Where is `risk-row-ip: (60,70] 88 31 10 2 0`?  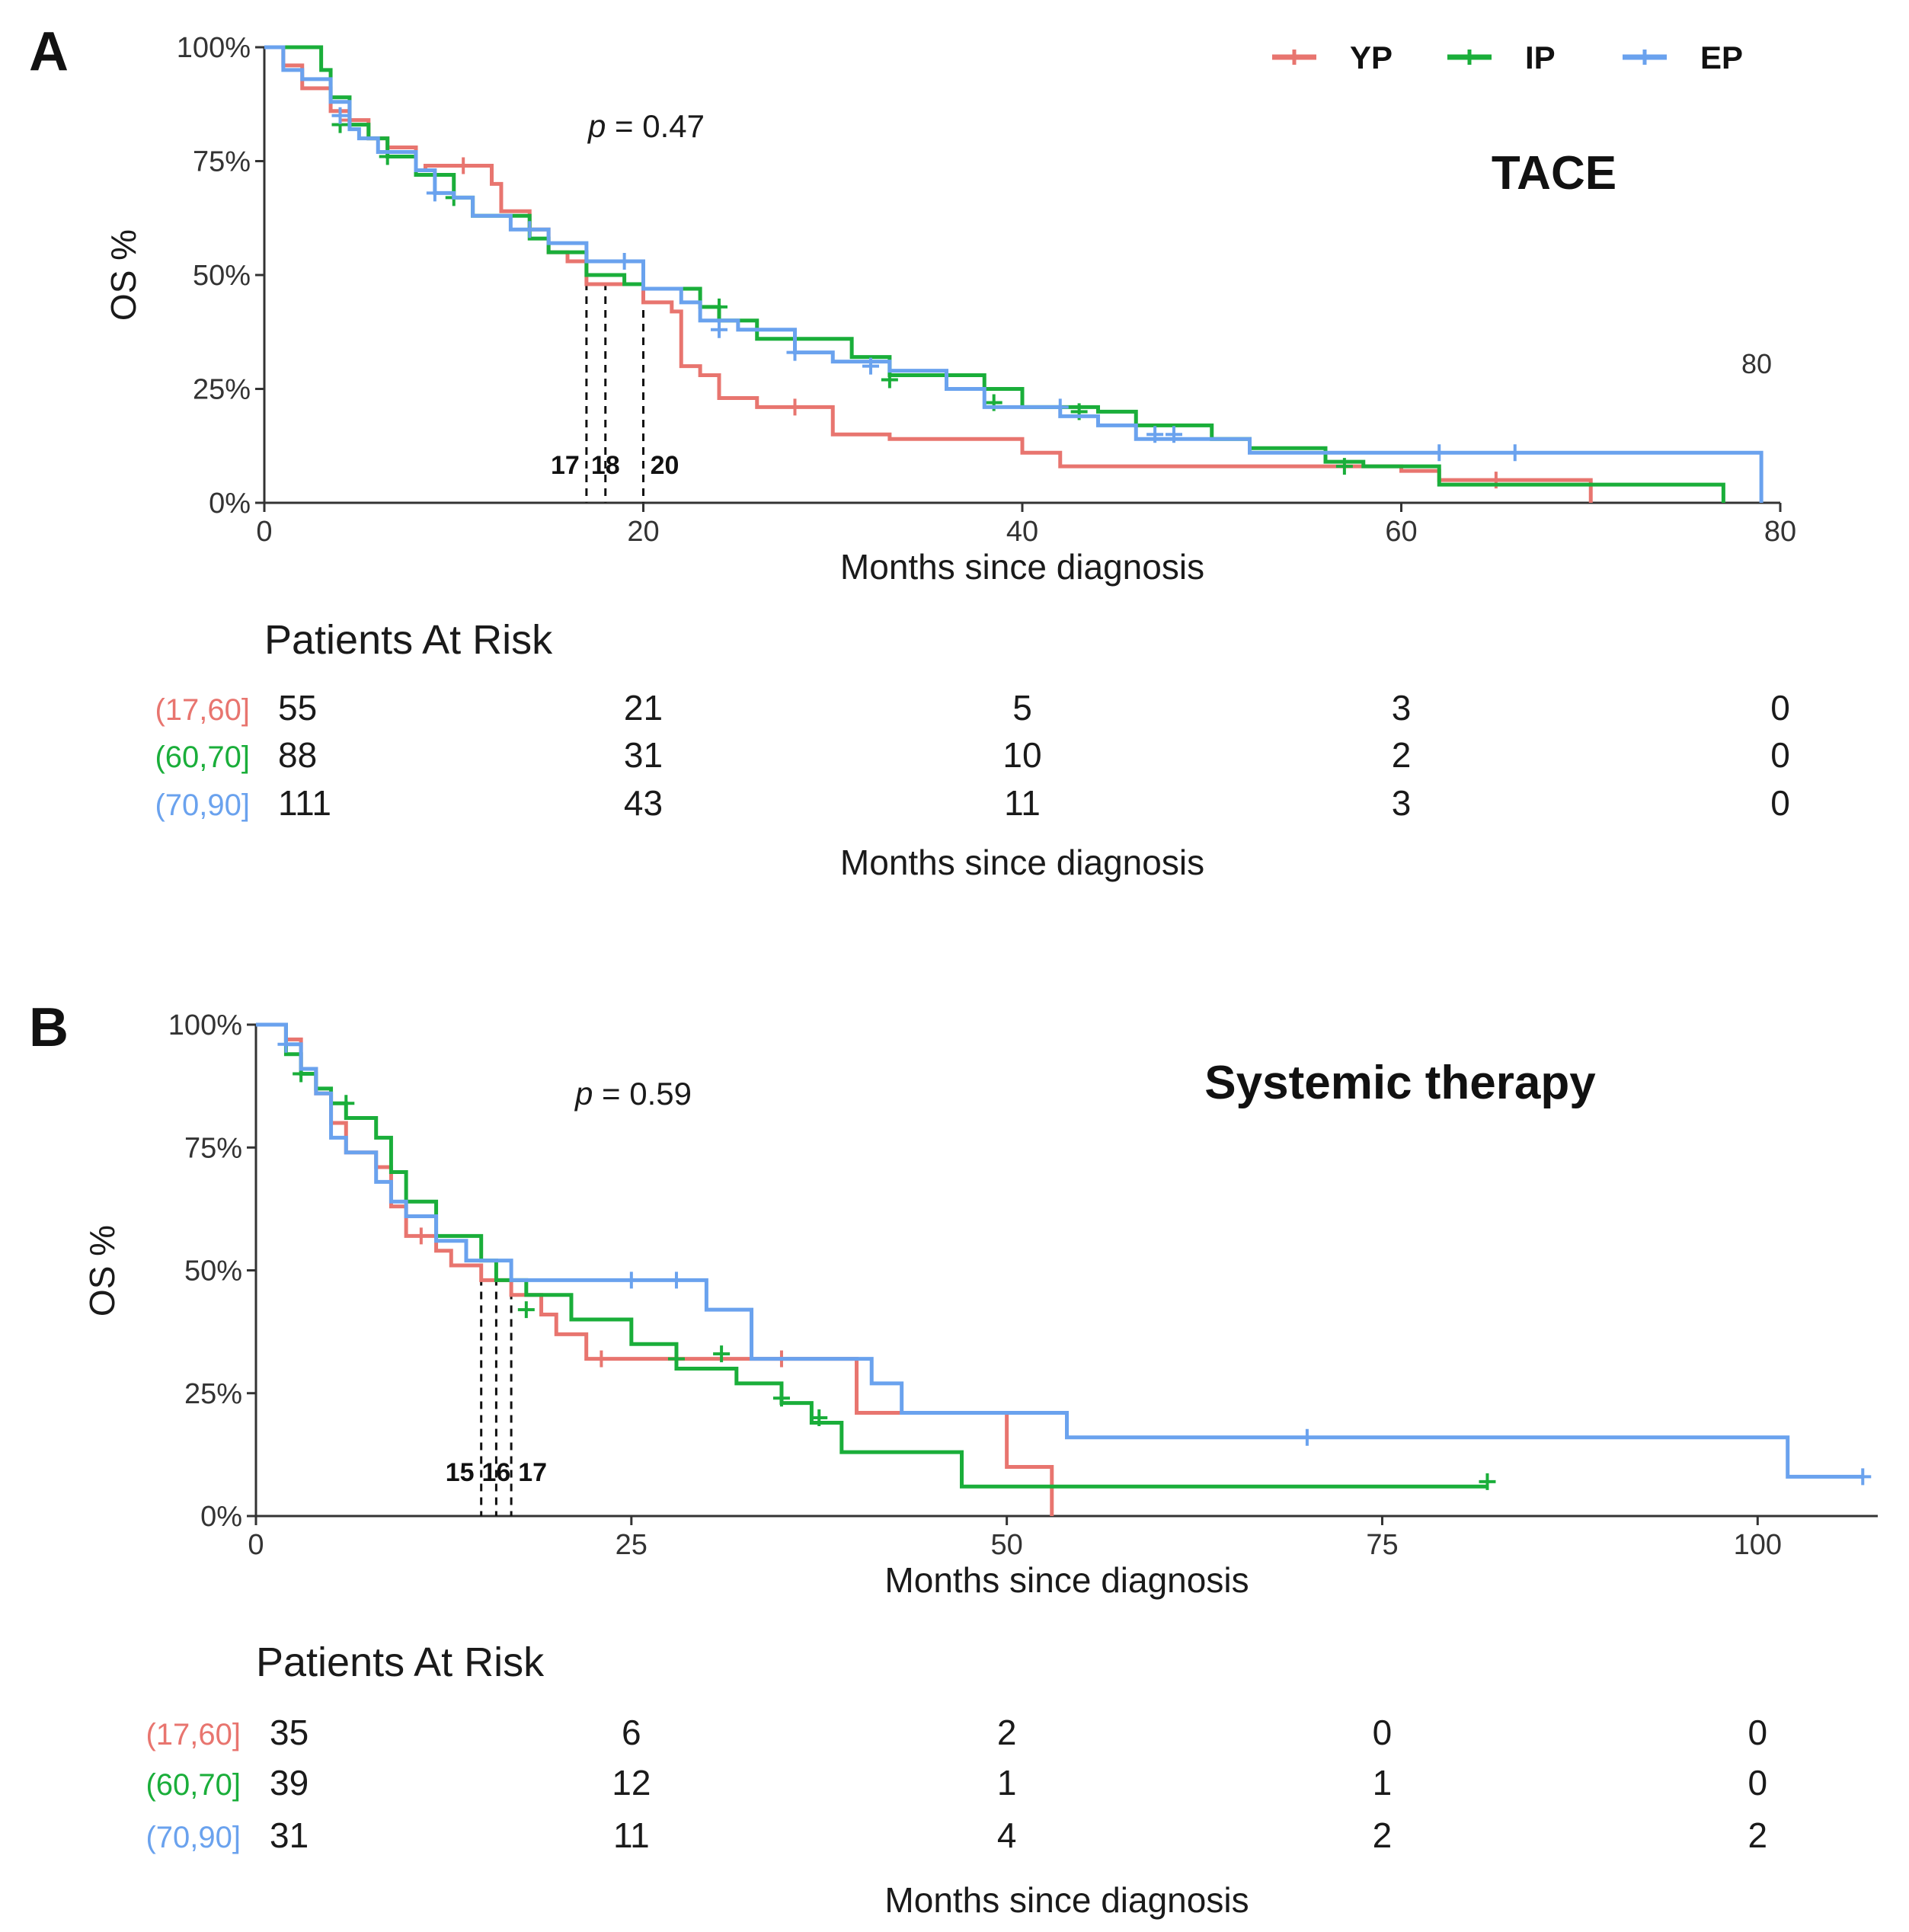
risk-row-ip: (60,70] 88 31 10 2 0 is located at coordinates (972, 755).